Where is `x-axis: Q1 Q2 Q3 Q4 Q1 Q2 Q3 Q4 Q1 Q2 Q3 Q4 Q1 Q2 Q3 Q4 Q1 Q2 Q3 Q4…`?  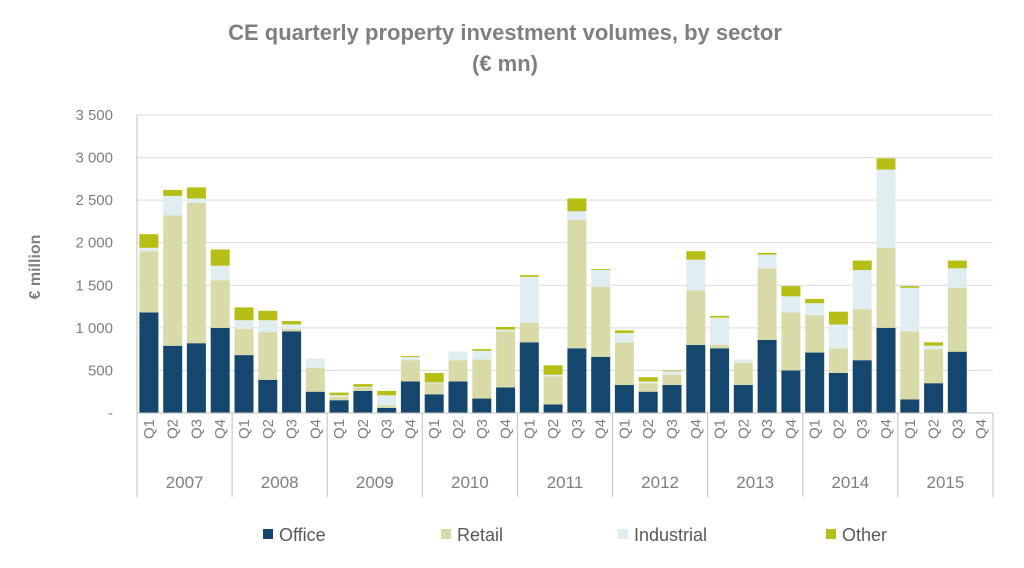
x-axis: Q1 Q2 Q3 Q4 Q1 Q2 Q3 Q4 Q1 Q2 Q3 Q4 Q1 Q2 Q3 Q4 Q1 Q2 Q3 Q4… is located at coordinates (565, 454).